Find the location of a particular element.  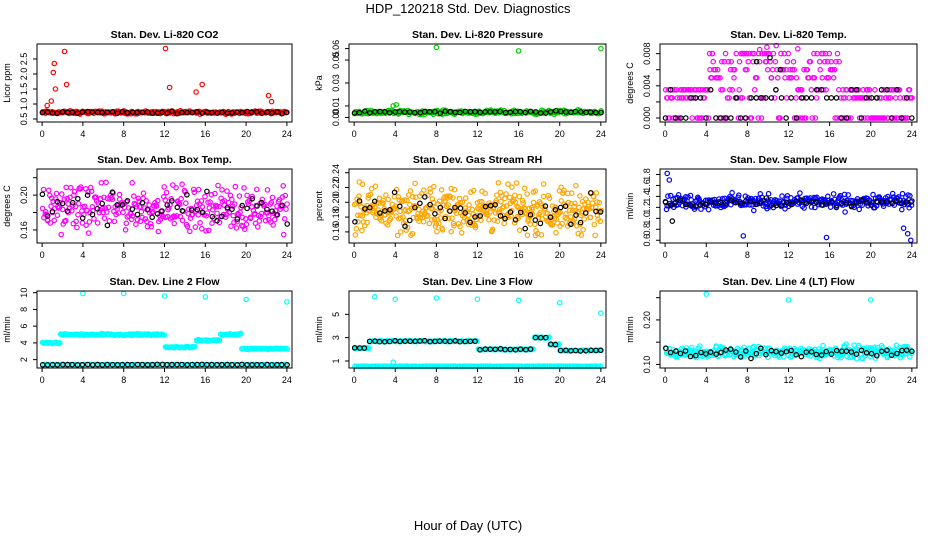

y-tick-label: 1.8 is located at coordinates (647, 174).